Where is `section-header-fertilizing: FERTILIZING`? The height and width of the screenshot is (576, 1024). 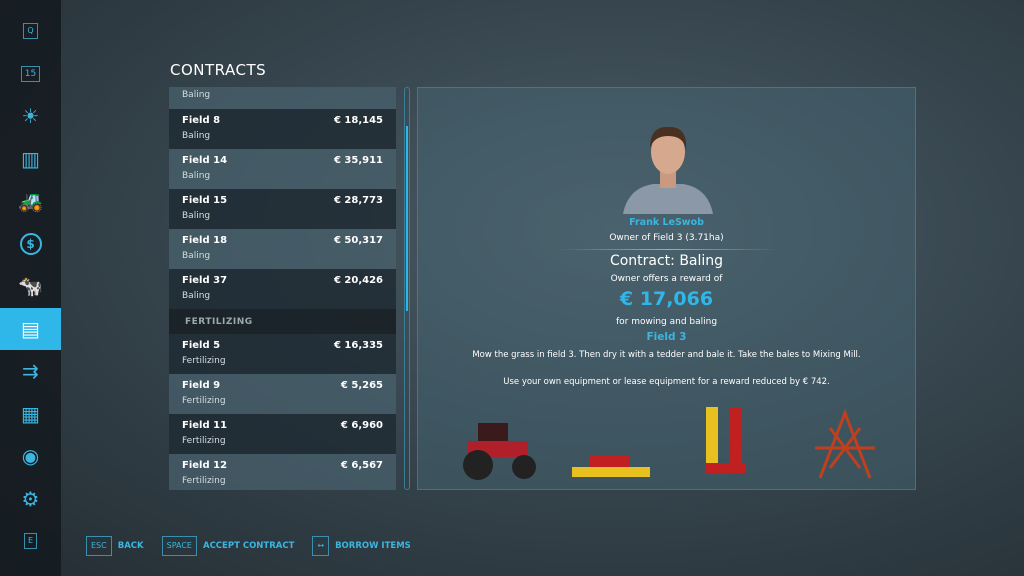 section-header-fertilizing: FERTILIZING is located at coordinates (282, 321).